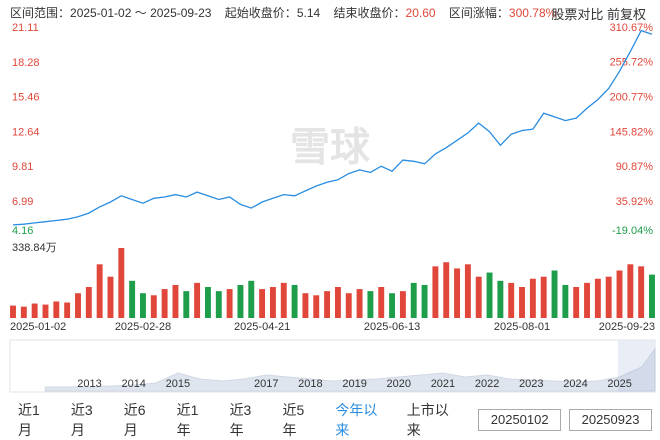 Image resolution: width=660 pixels, height=440 pixels. What do you see at coordinates (178, 384) in the screenshot?
I see `navigator-tick-label: 2015` at bounding box center [178, 384].